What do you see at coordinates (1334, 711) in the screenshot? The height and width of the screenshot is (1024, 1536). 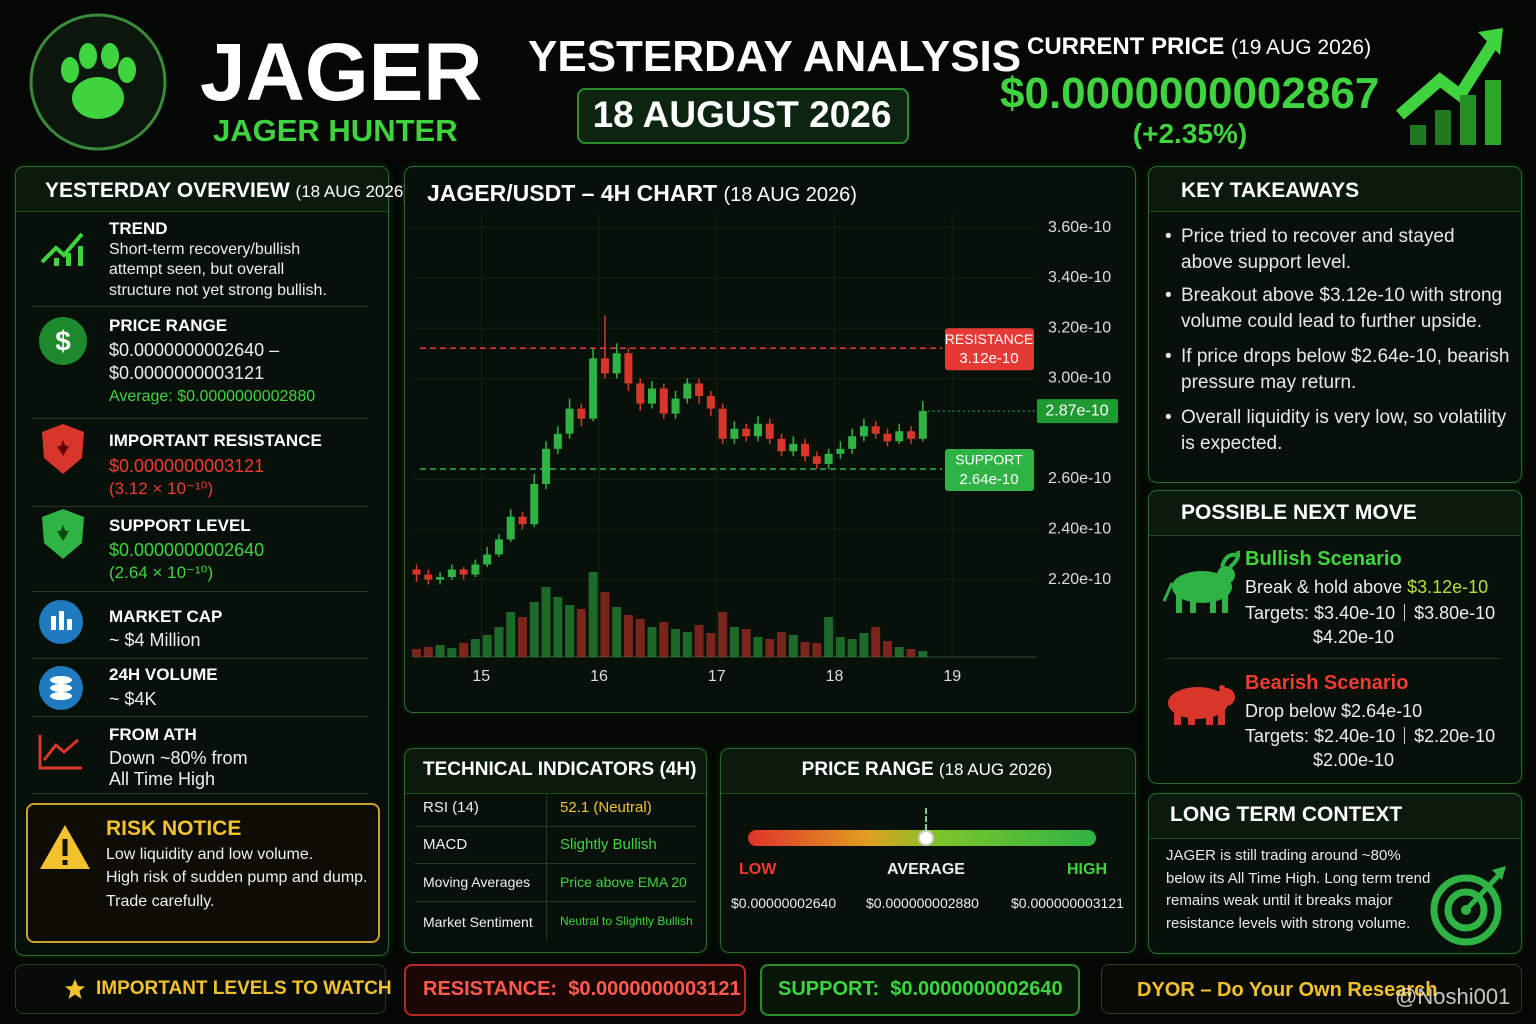 I see `bearish-condition: Drop below $2.64e-10` at bounding box center [1334, 711].